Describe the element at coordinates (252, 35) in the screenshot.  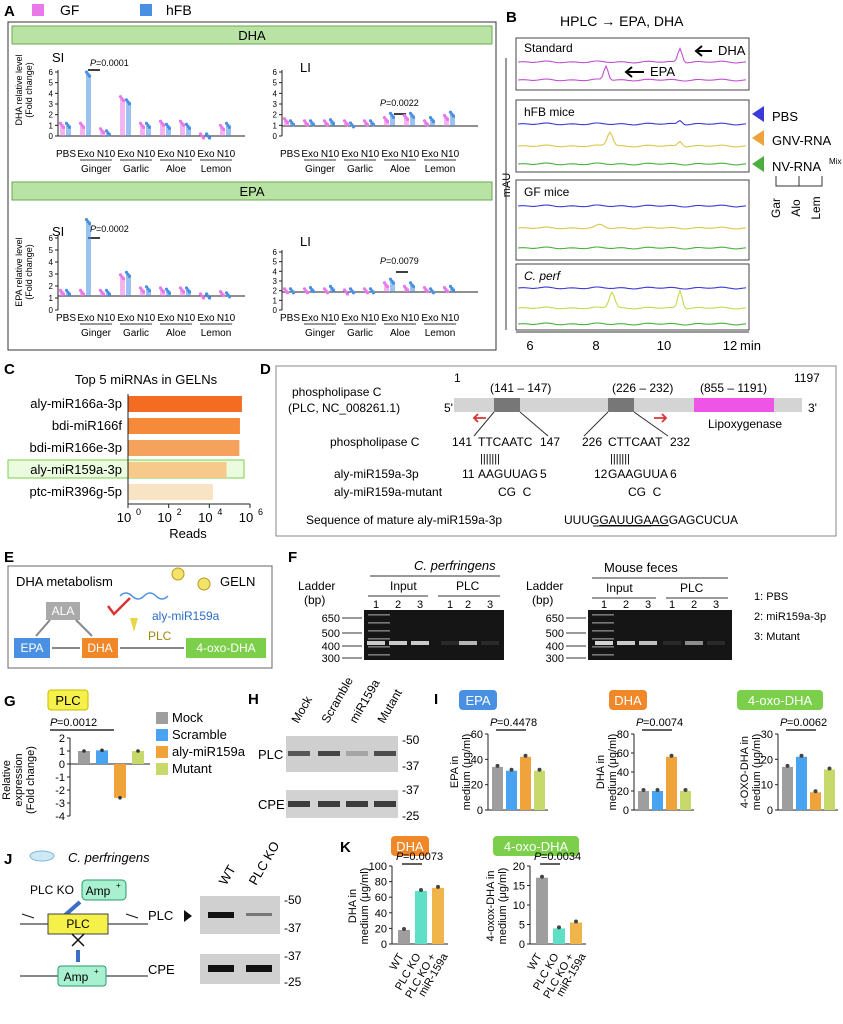
I see `dha-header` at that location.